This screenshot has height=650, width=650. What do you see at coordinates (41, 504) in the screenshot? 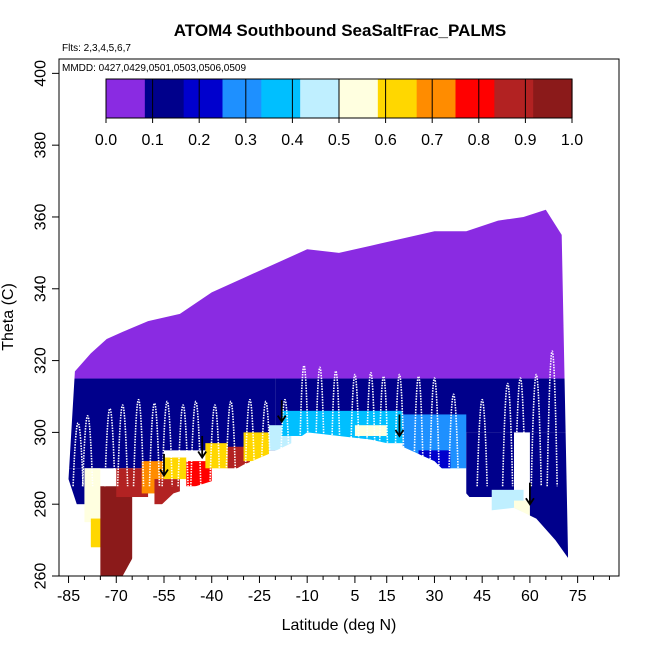
I see `y-tick-label: 280` at bounding box center [41, 504].